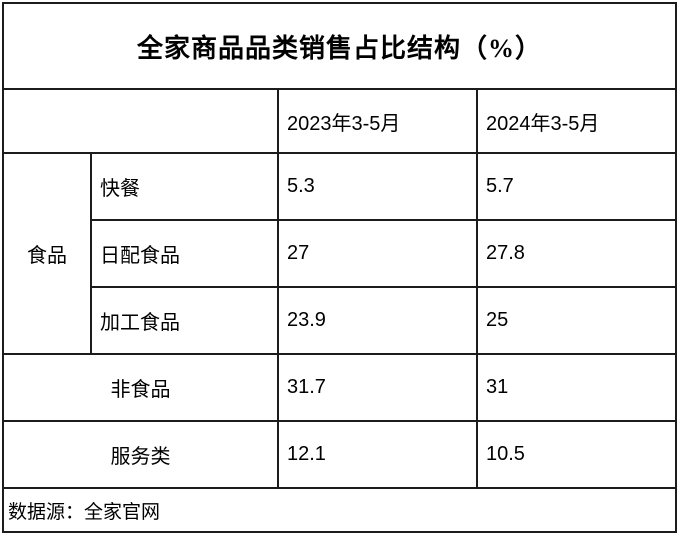  Describe the element at coordinates (576, 454) in the screenshot. I see `cell-services-2024: 10.5` at that location.